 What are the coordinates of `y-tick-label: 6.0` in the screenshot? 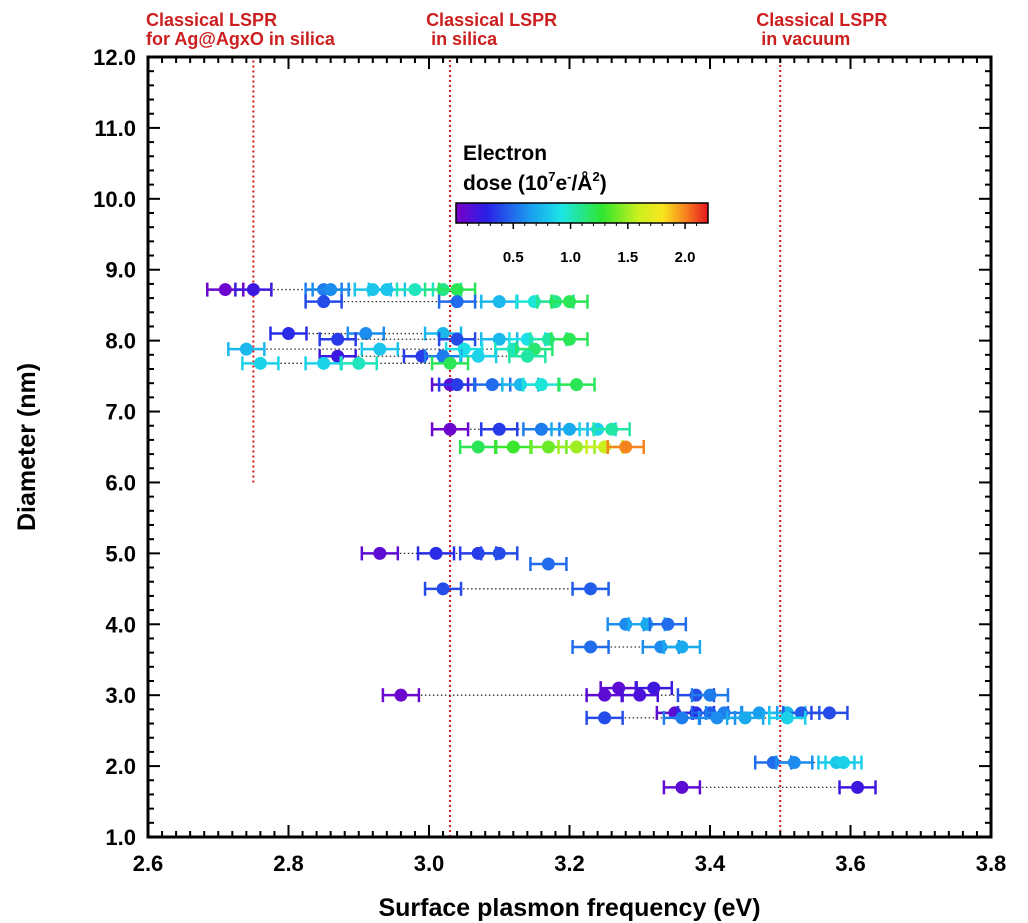 It's located at (120, 482).